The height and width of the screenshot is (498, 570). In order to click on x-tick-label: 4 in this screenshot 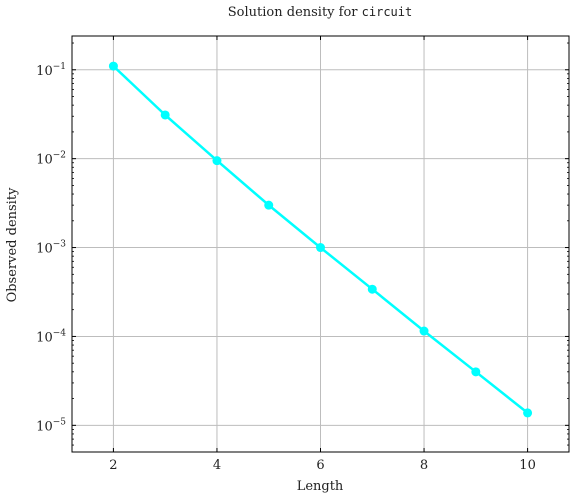, I will do `click(217, 465)`.